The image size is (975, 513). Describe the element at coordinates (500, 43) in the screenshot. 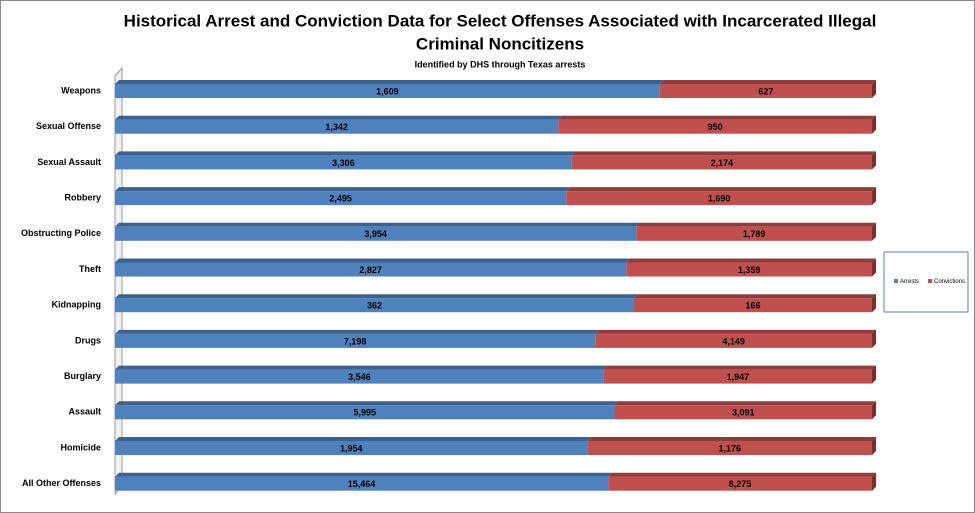

I see `chart-title: Criminal Noncitizens` at that location.